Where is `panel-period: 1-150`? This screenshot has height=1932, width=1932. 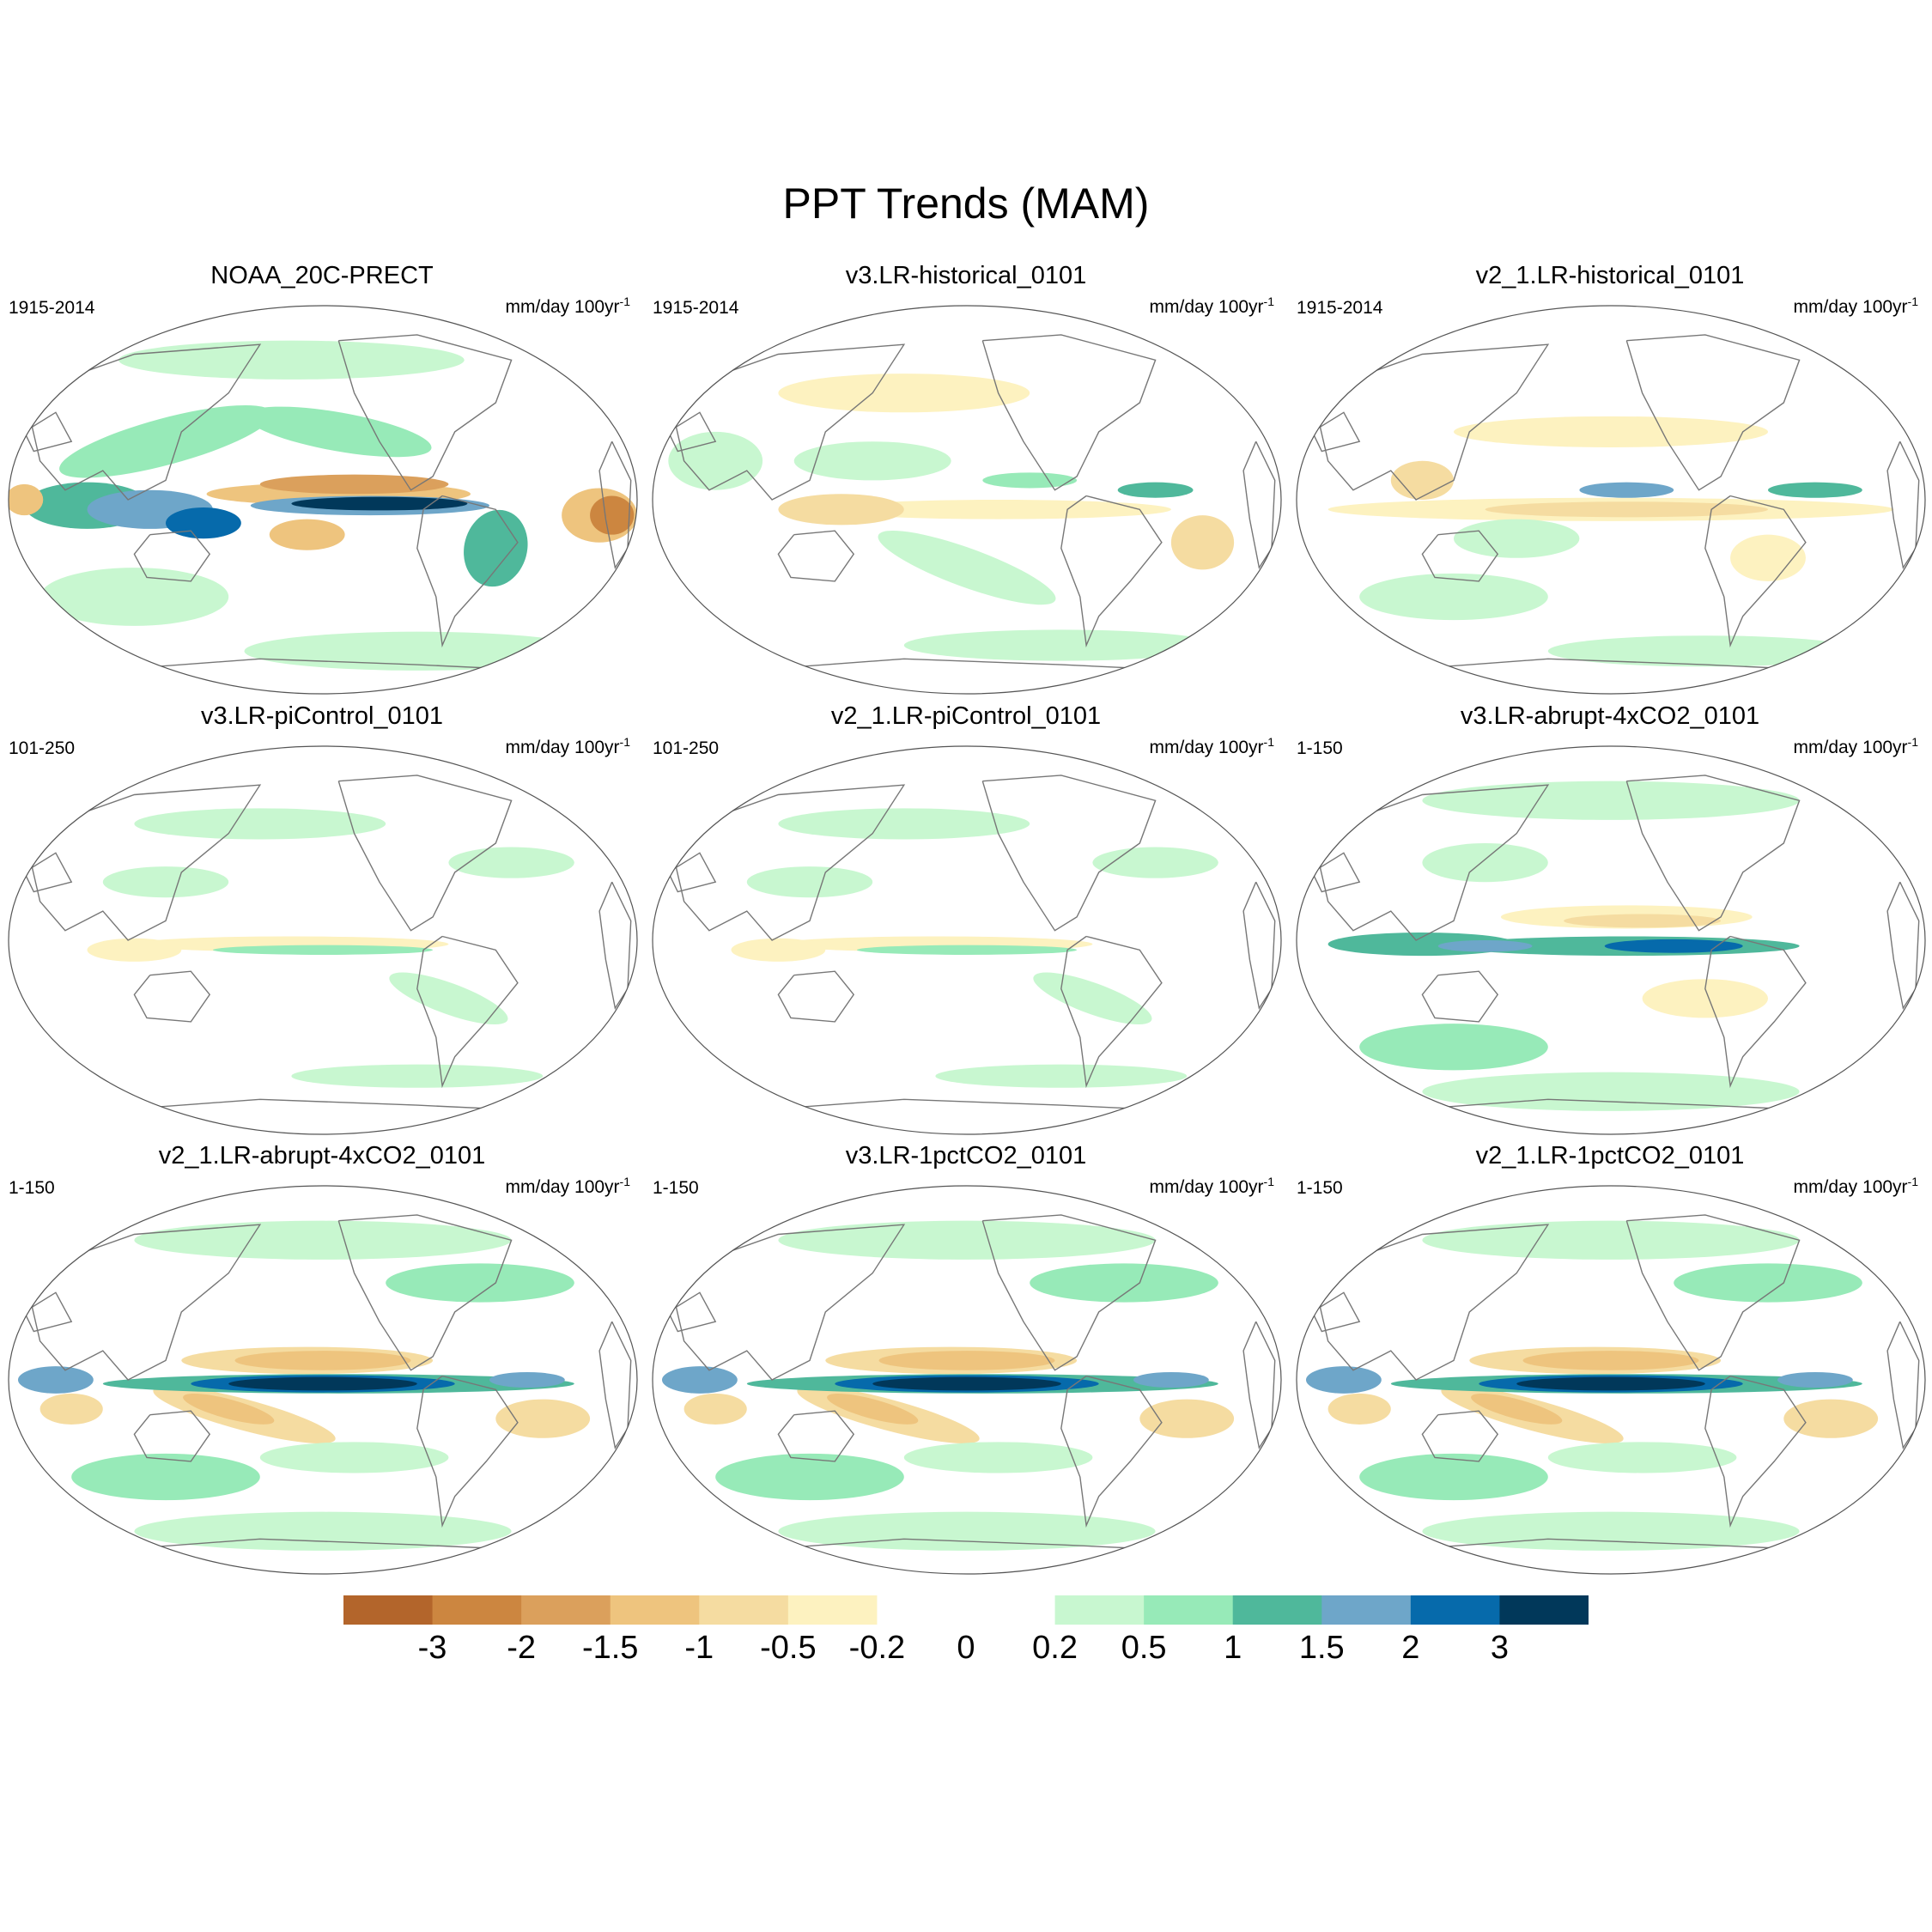 panel-period: 1-150 is located at coordinates (32, 1188).